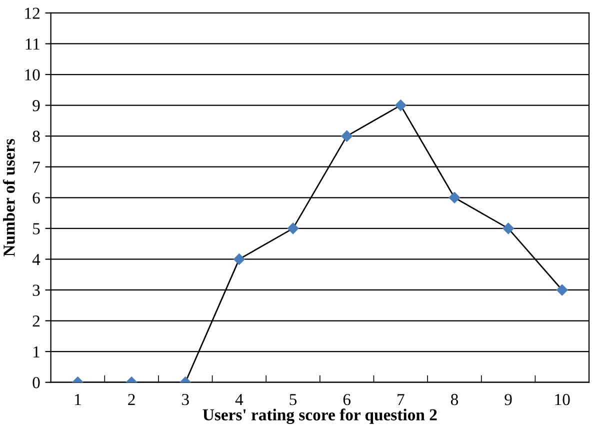  Describe the element at coordinates (319, 416) in the screenshot. I see `x-axis-title: Users' rating score for question 2` at that location.